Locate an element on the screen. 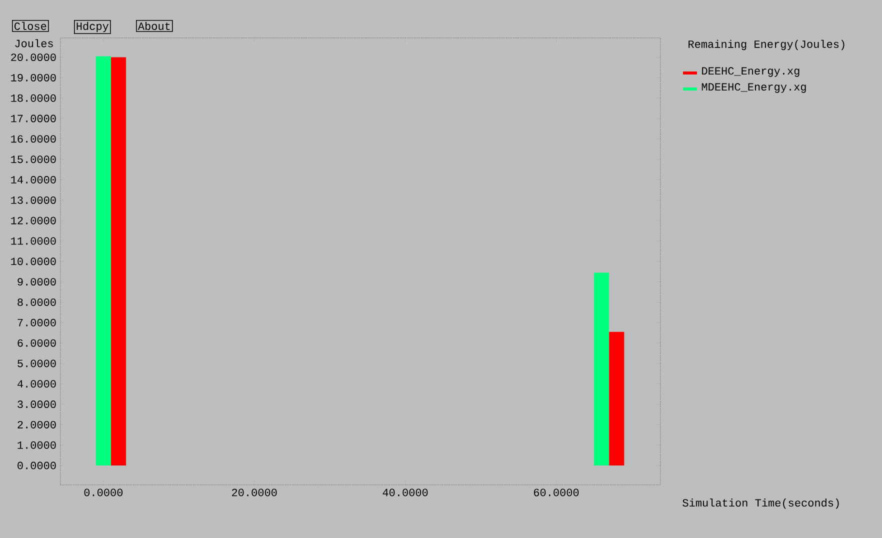 The width and height of the screenshot is (882, 538). y-tick-label: 16.0000 is located at coordinates (33, 139).